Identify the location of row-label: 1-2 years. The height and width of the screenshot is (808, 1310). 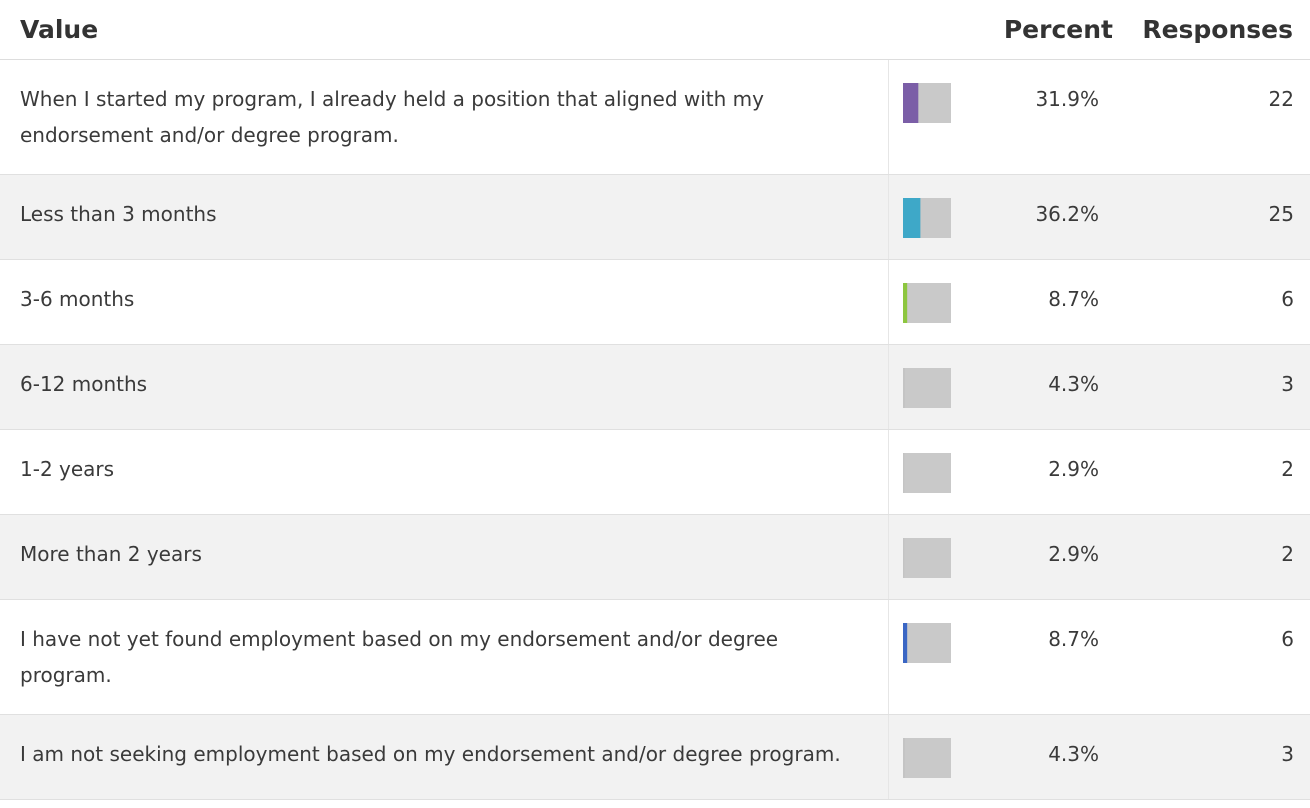
(444, 472).